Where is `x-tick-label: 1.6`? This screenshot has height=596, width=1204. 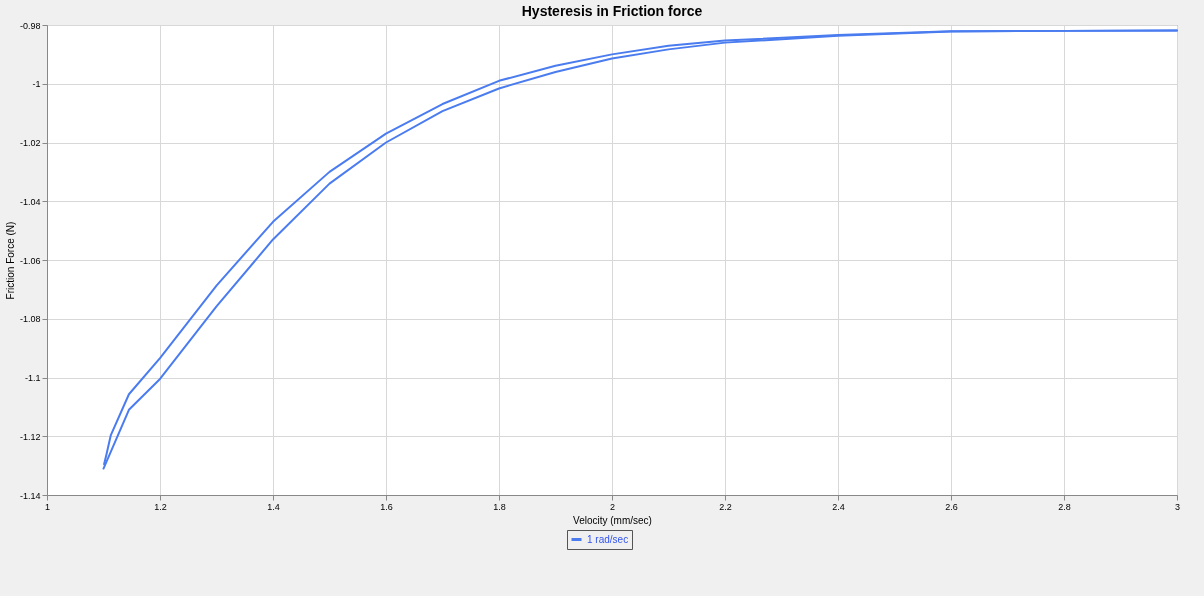 x-tick-label: 1.6 is located at coordinates (386, 506).